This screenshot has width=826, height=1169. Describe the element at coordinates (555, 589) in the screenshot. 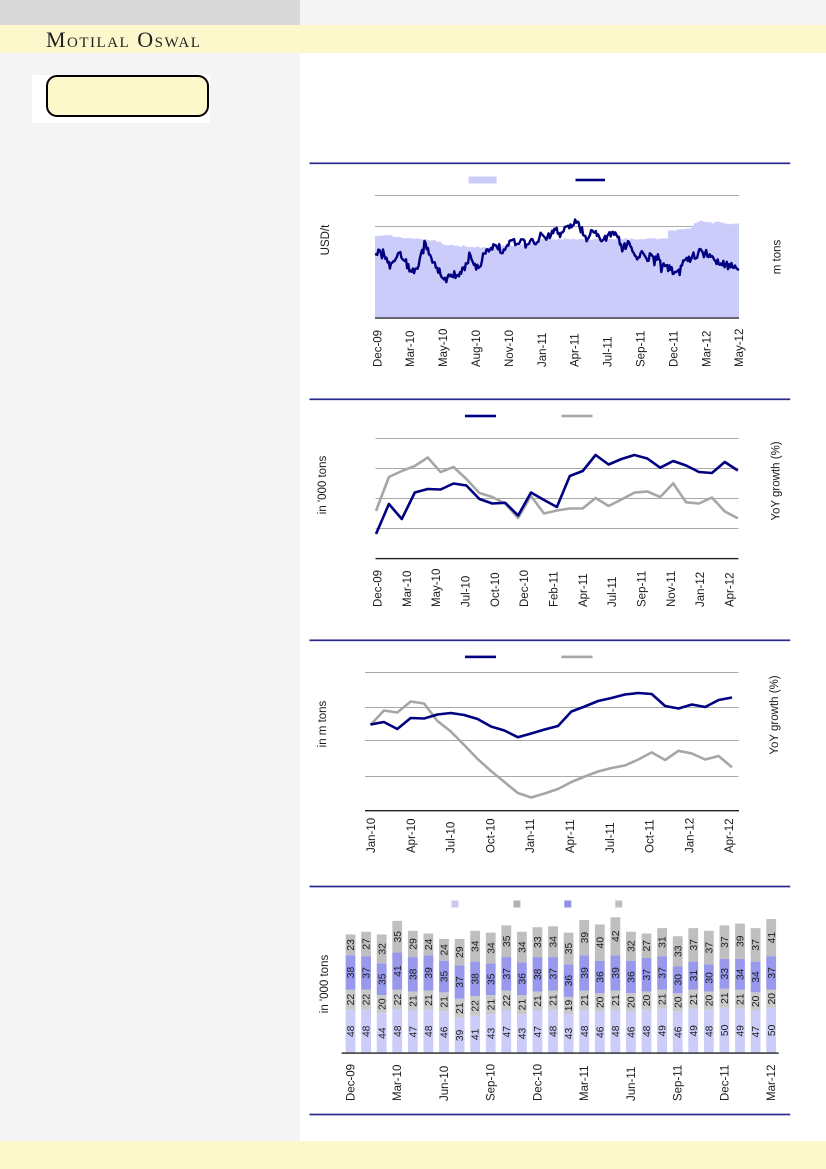

I see `svg-text: Feb-11` at that location.